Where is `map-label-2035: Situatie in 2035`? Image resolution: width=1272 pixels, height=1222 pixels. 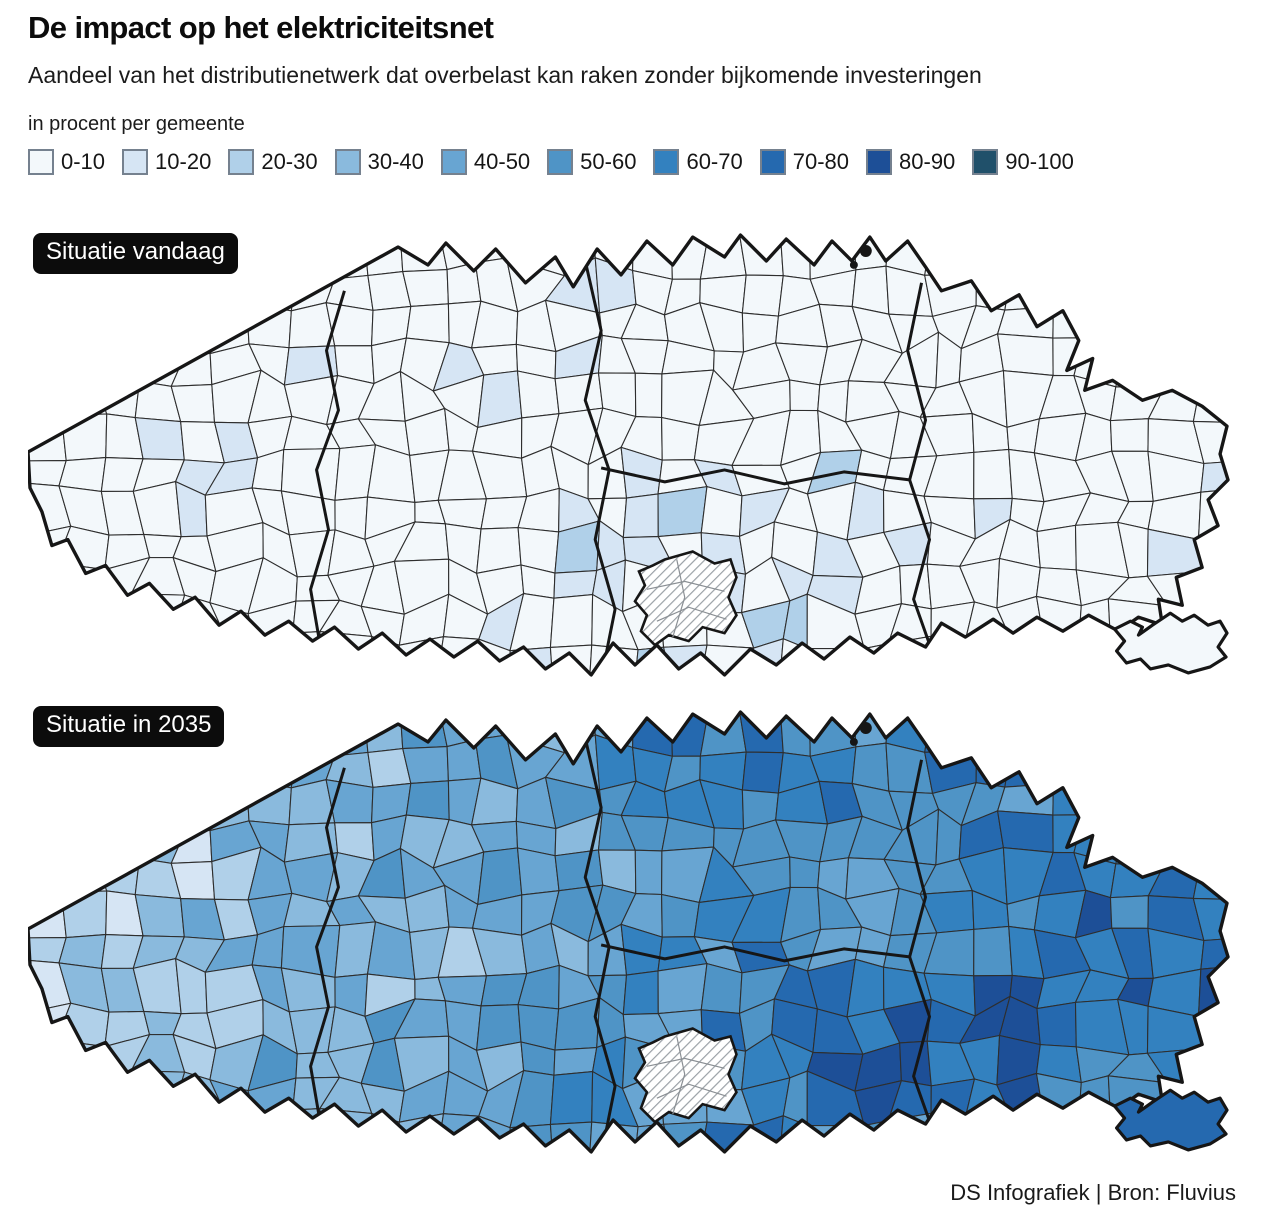 map-label-2035: Situatie in 2035 is located at coordinates (129, 726).